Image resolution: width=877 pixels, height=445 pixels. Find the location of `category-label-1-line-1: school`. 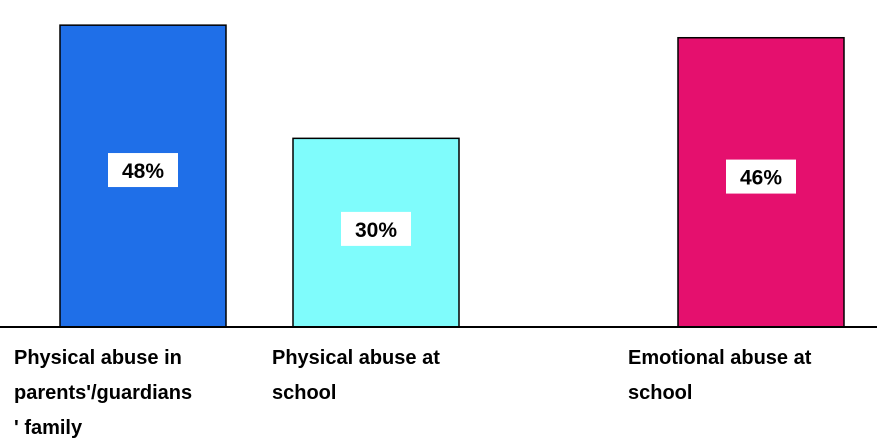

category-label-1-line-1: school is located at coordinates (304, 393).